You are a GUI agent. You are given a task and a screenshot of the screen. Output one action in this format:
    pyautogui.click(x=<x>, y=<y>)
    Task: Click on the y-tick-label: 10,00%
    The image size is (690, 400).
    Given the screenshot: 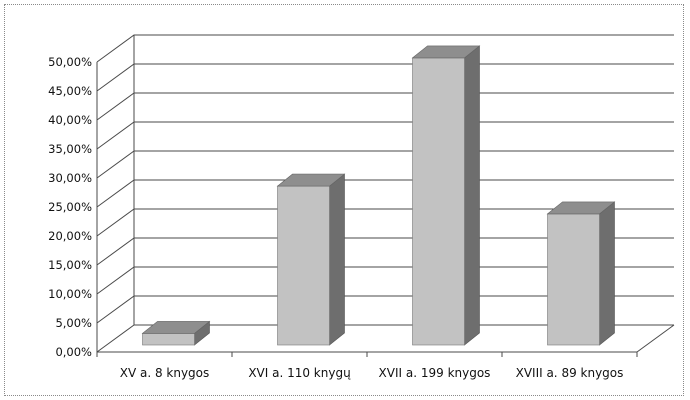 What is the action you would take?
    pyautogui.click(x=70, y=294)
    